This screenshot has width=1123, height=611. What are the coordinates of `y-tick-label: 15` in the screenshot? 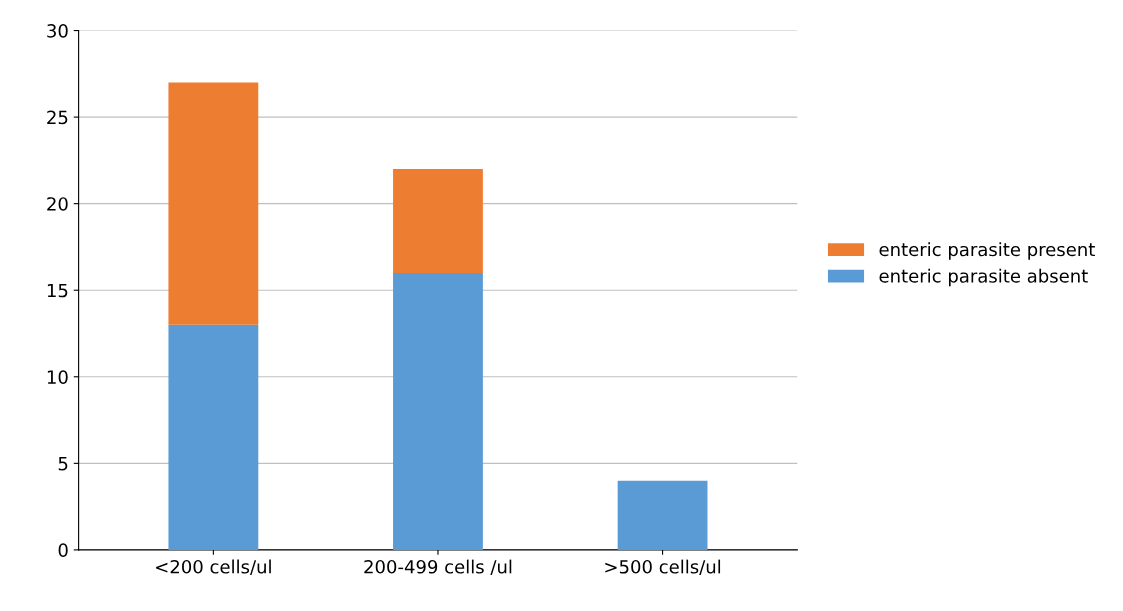 It's located at (57, 290).